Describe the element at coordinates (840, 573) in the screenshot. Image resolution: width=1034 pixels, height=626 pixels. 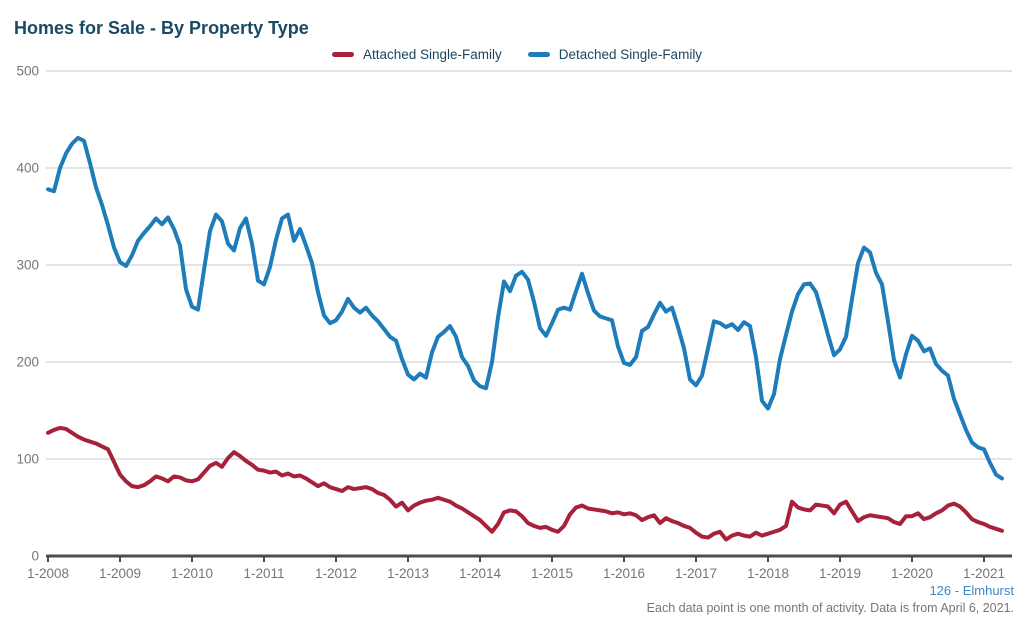
I see `x-axis-label-1-2019: 1-2019` at that location.